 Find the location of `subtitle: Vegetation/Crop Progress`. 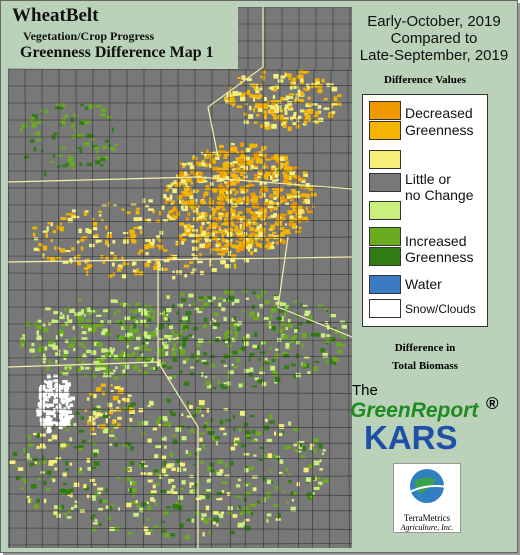

subtitle: Vegetation/Crop Progress is located at coordinates (89, 36).